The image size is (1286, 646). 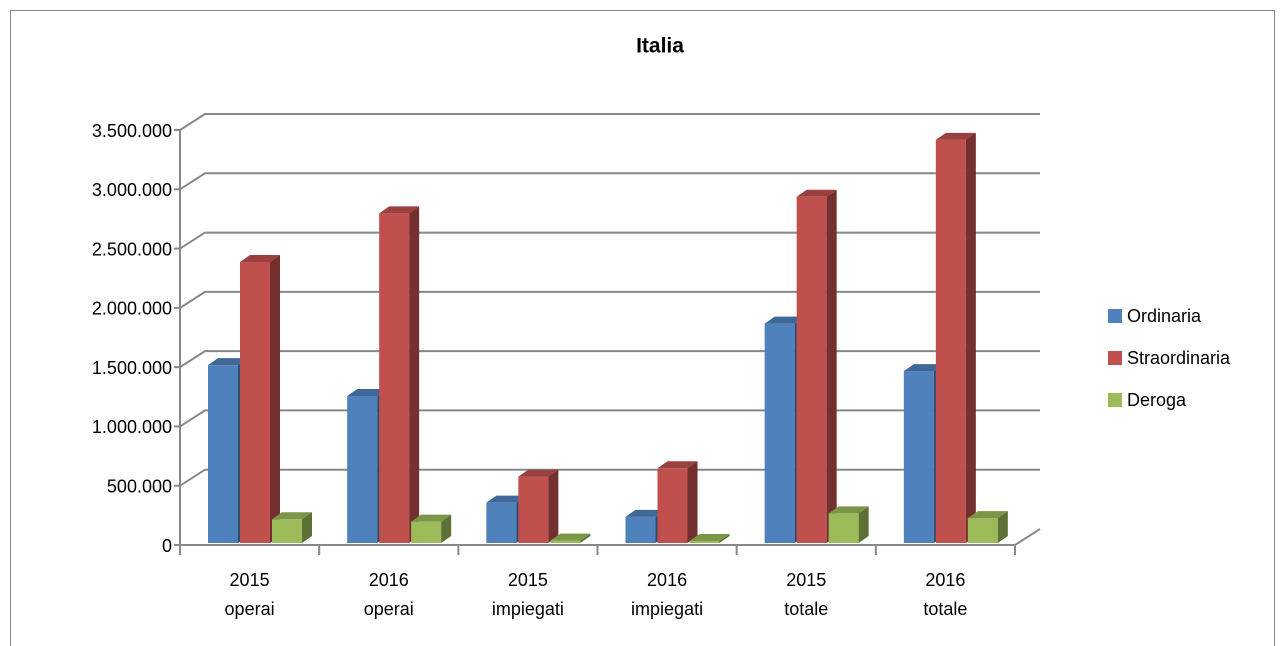 I want to click on y-tick-label: 2.500.000, so click(x=132, y=249).